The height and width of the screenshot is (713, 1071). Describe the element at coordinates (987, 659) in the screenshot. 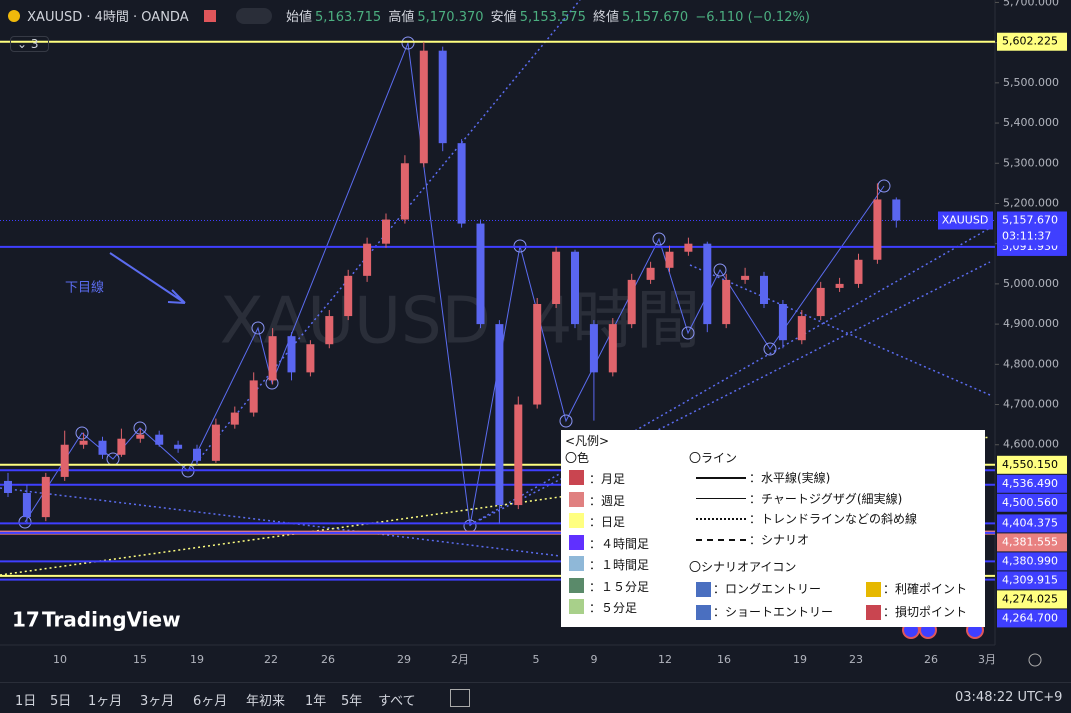

I see `x-tick-label: 3月` at that location.